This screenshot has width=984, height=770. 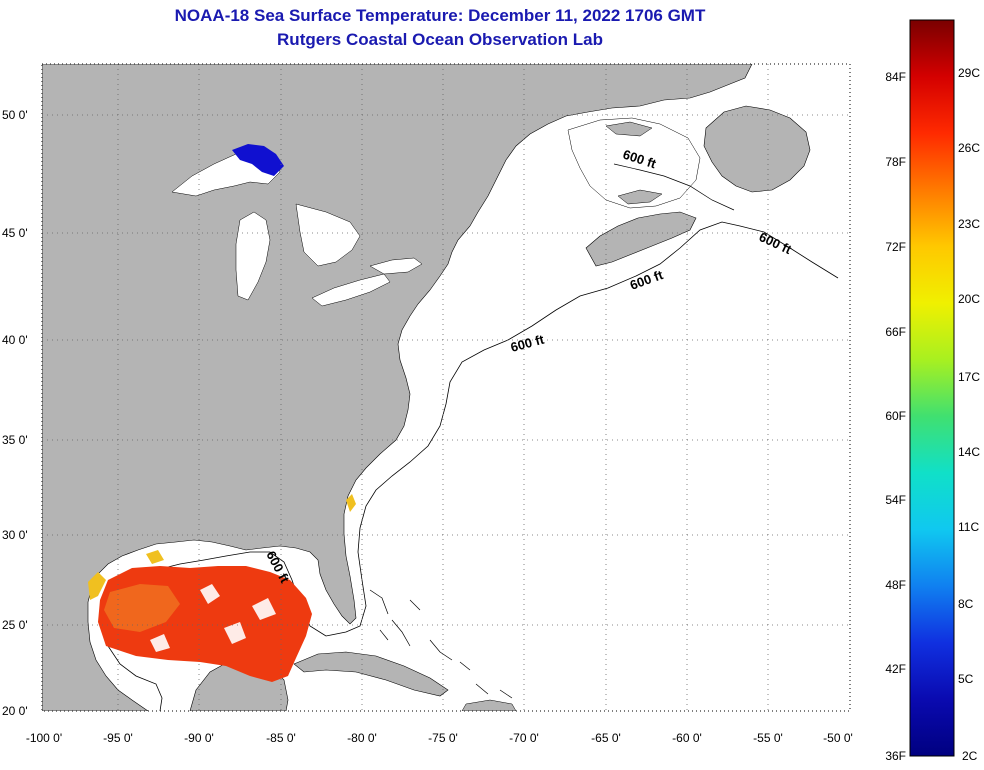 I want to click on newfoundland-land, so click(x=757, y=149).